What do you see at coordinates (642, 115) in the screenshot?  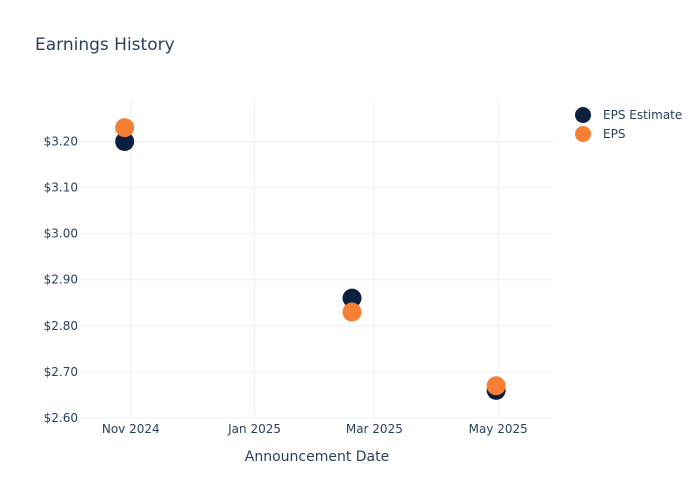 I see `legend-label: EPS Estimate` at bounding box center [642, 115].